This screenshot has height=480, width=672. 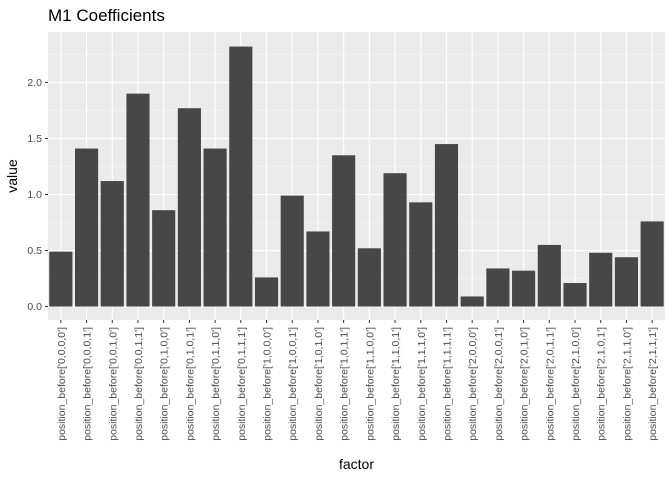 I want to click on x-tick-label: position_before['0,1,0,0'], so click(x=165, y=384).